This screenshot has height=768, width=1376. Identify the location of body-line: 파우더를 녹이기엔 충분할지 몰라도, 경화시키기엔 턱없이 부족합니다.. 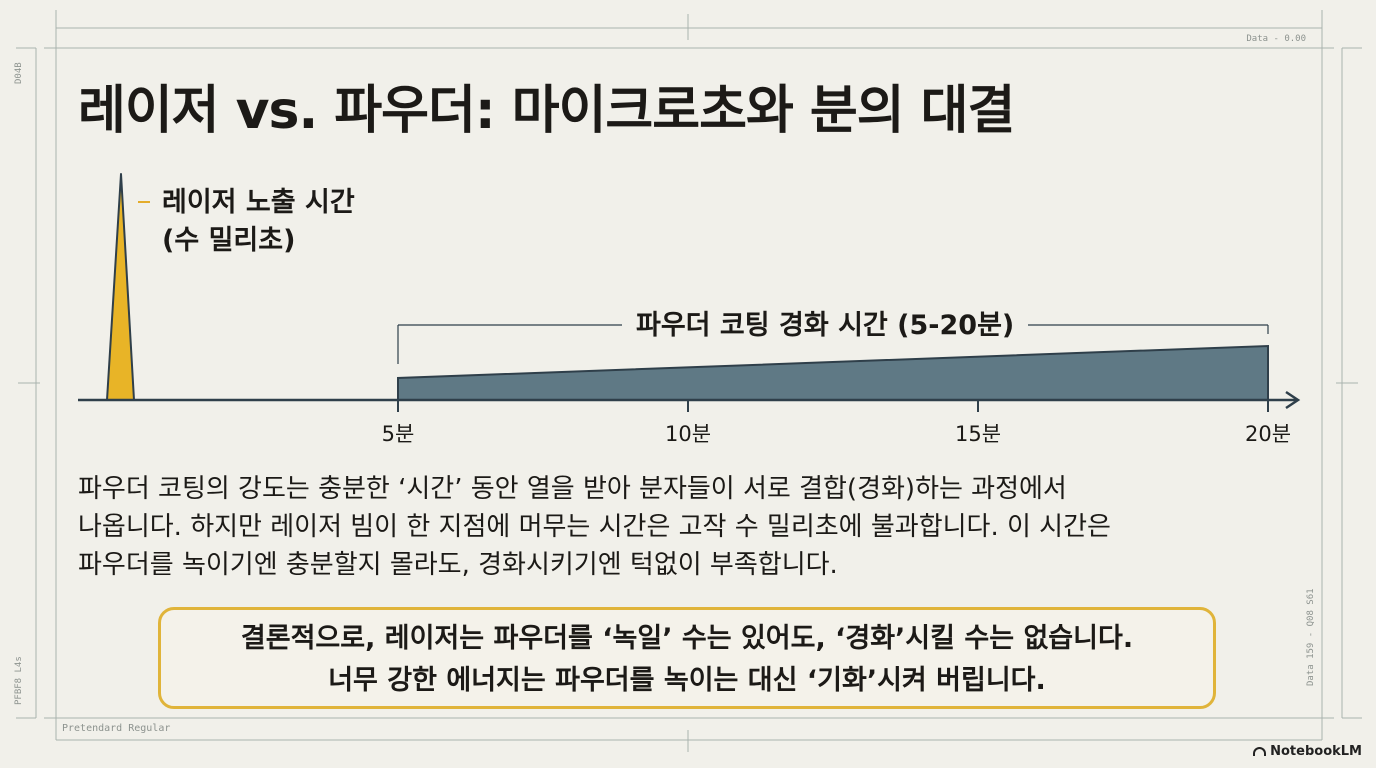
(458, 565).